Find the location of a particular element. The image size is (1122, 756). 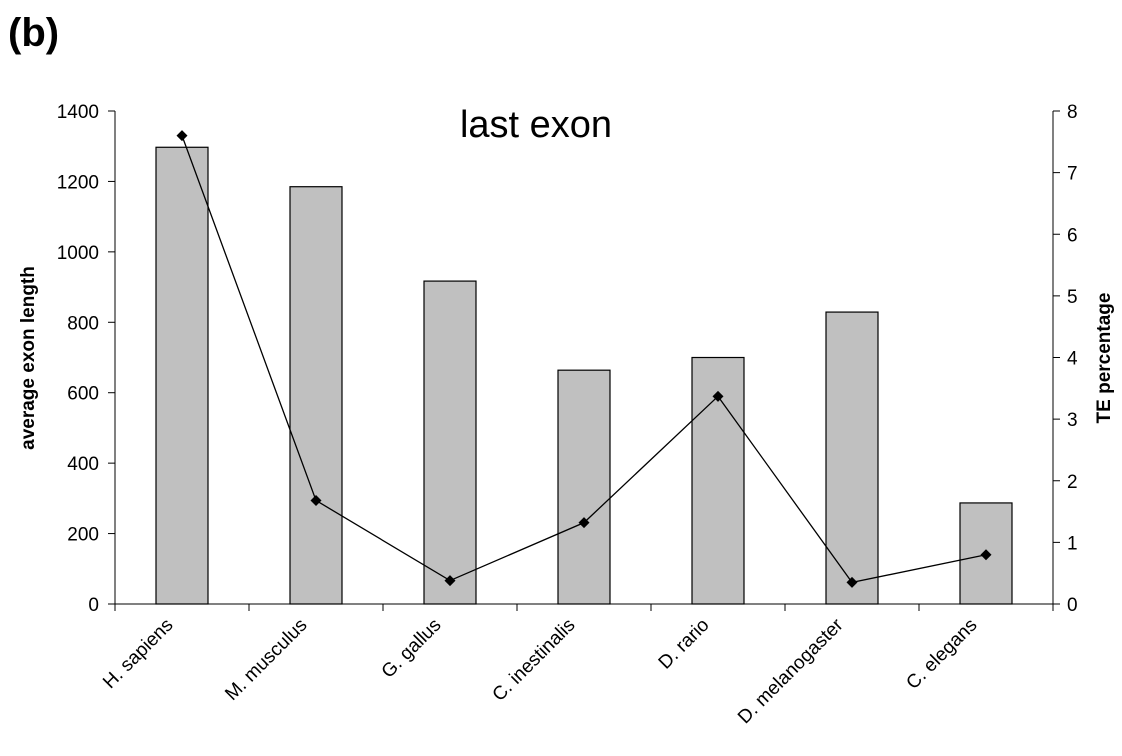

left-tick-label-0: 0 is located at coordinates (93, 605).